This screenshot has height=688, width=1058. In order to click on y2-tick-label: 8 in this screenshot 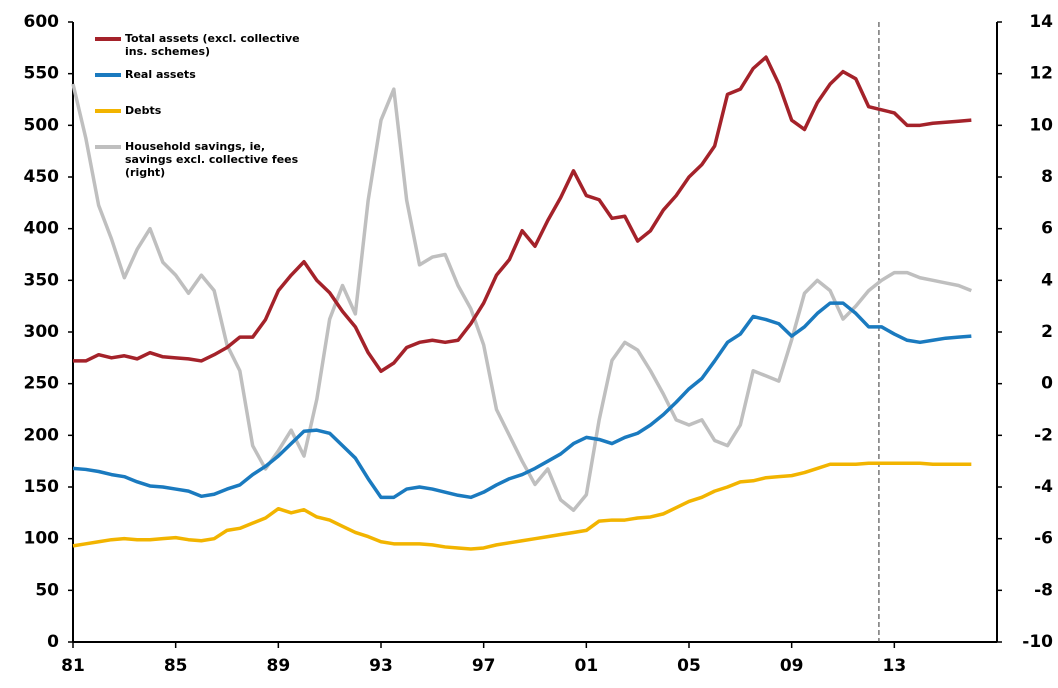, I will do `click(1047, 177)`.